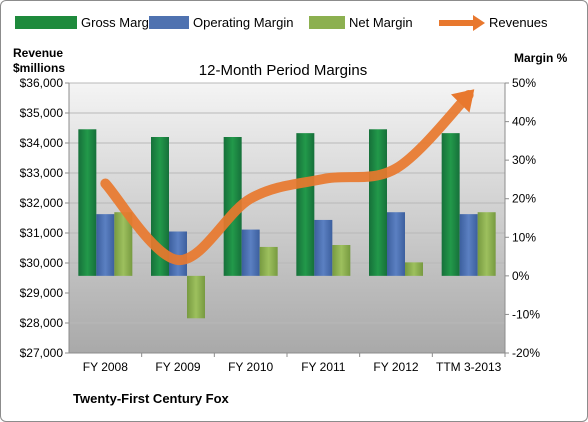 This screenshot has width=588, height=422. Describe the element at coordinates (323, 367) in the screenshot. I see `x-axis-tick-label: FY 2011` at that location.